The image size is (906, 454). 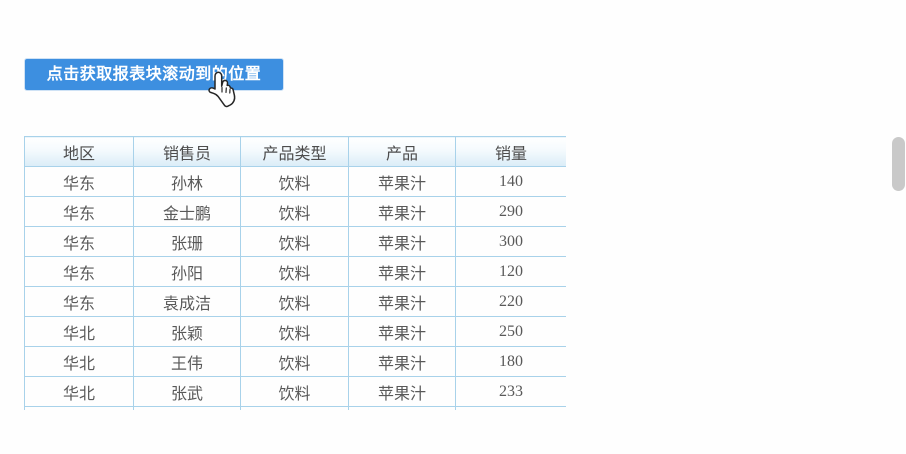 I want to click on cell-salesperson: 王伟, so click(x=187, y=361).